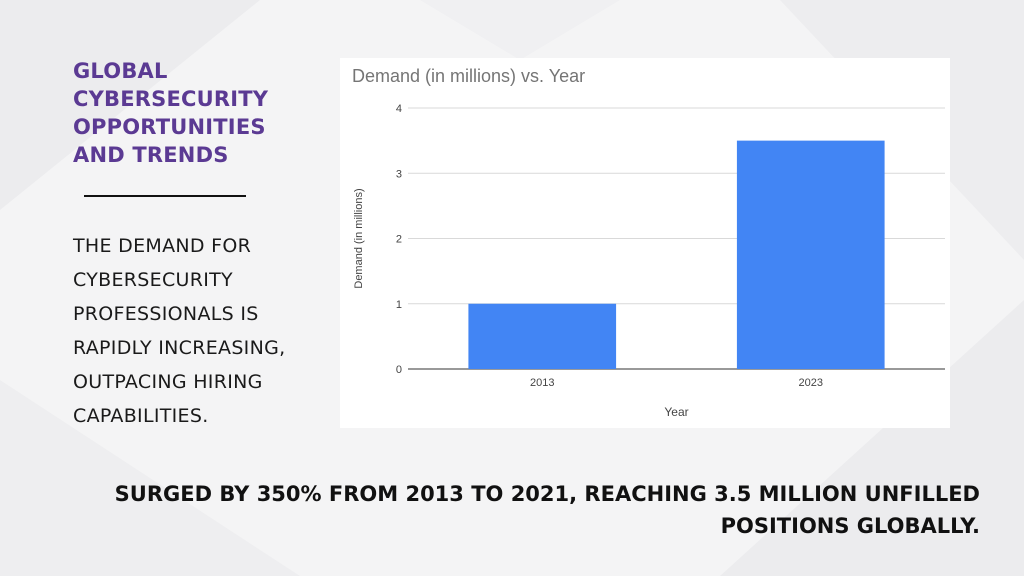 Image resolution: width=1024 pixels, height=576 pixels. Describe the element at coordinates (399, 240) in the screenshot. I see `y-tick-label: 2` at that location.